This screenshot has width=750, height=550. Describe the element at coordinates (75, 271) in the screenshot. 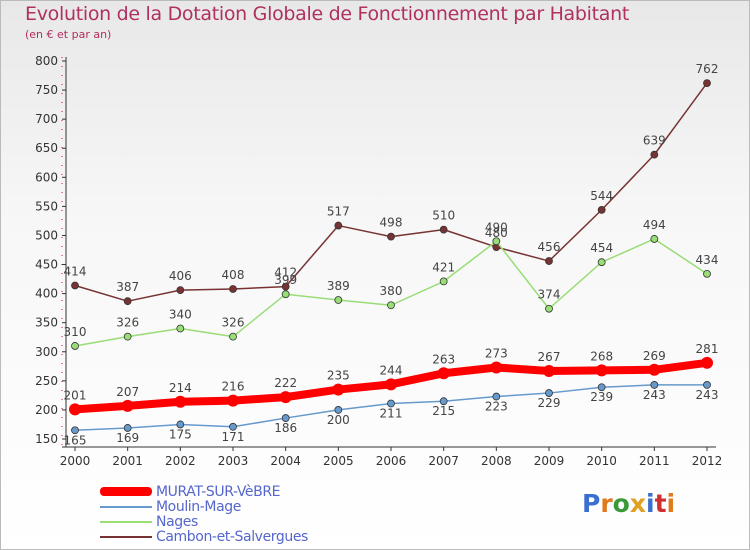

I see `data-label: 414` at that location.